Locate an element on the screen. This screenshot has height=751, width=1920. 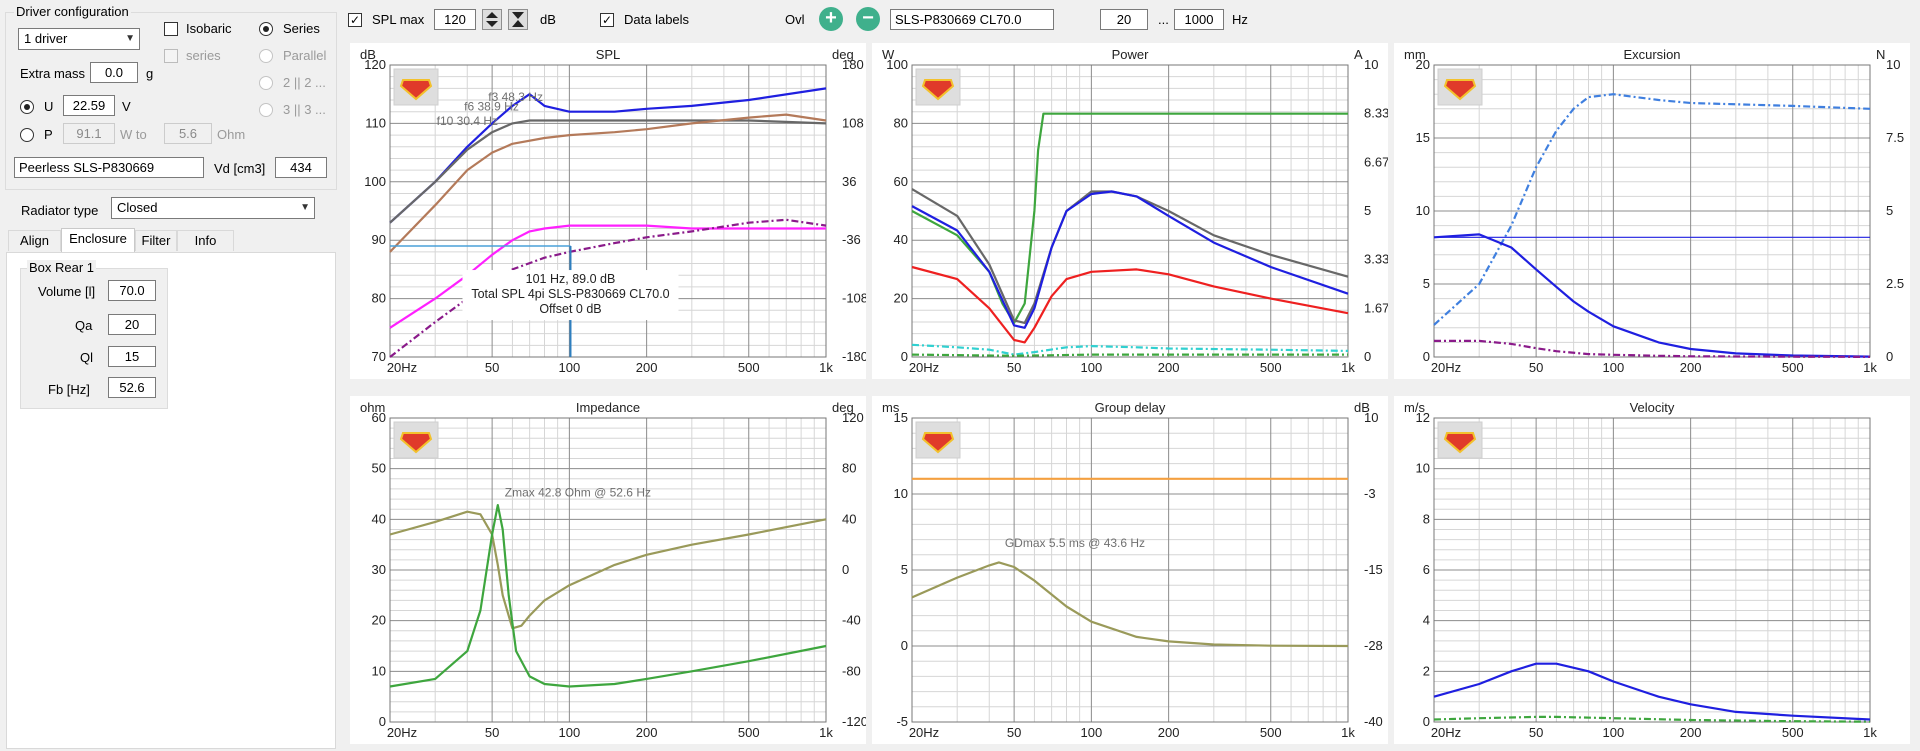
vd-label: Vd [cm3] is located at coordinates (240, 168).